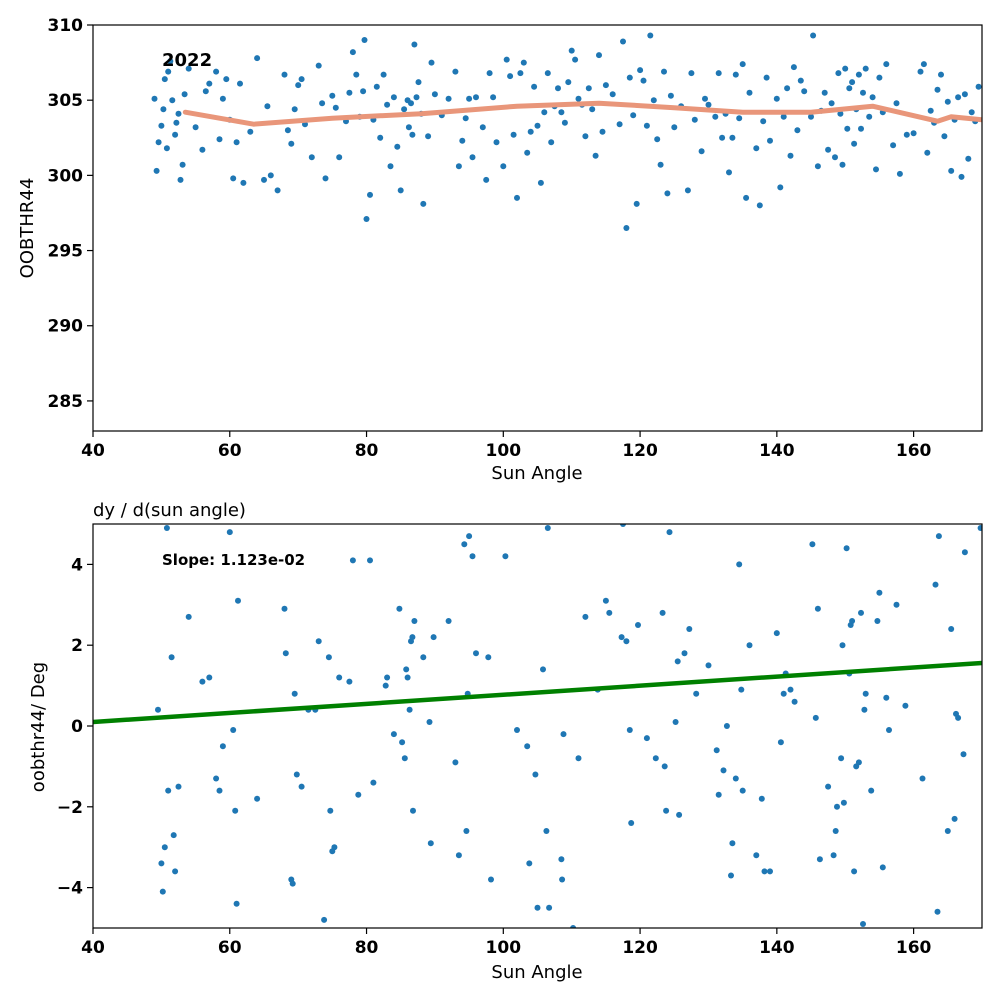 The width and height of the screenshot is (1000, 1000). Describe the element at coordinates (536, 972) in the screenshot. I see `bottom-x-axis-label: Sun Angle` at that location.